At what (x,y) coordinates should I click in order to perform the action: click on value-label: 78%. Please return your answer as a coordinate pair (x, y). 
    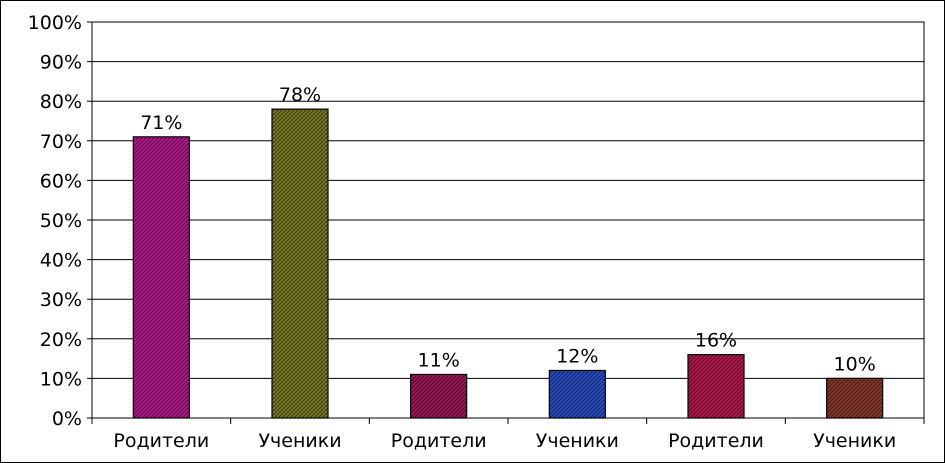
    Looking at the image, I should click on (300, 95).